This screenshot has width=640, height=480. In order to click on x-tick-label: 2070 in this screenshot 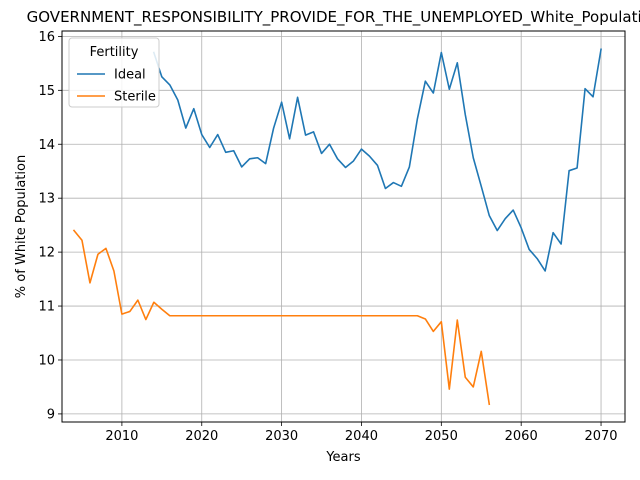, I will do `click(600, 436)`.